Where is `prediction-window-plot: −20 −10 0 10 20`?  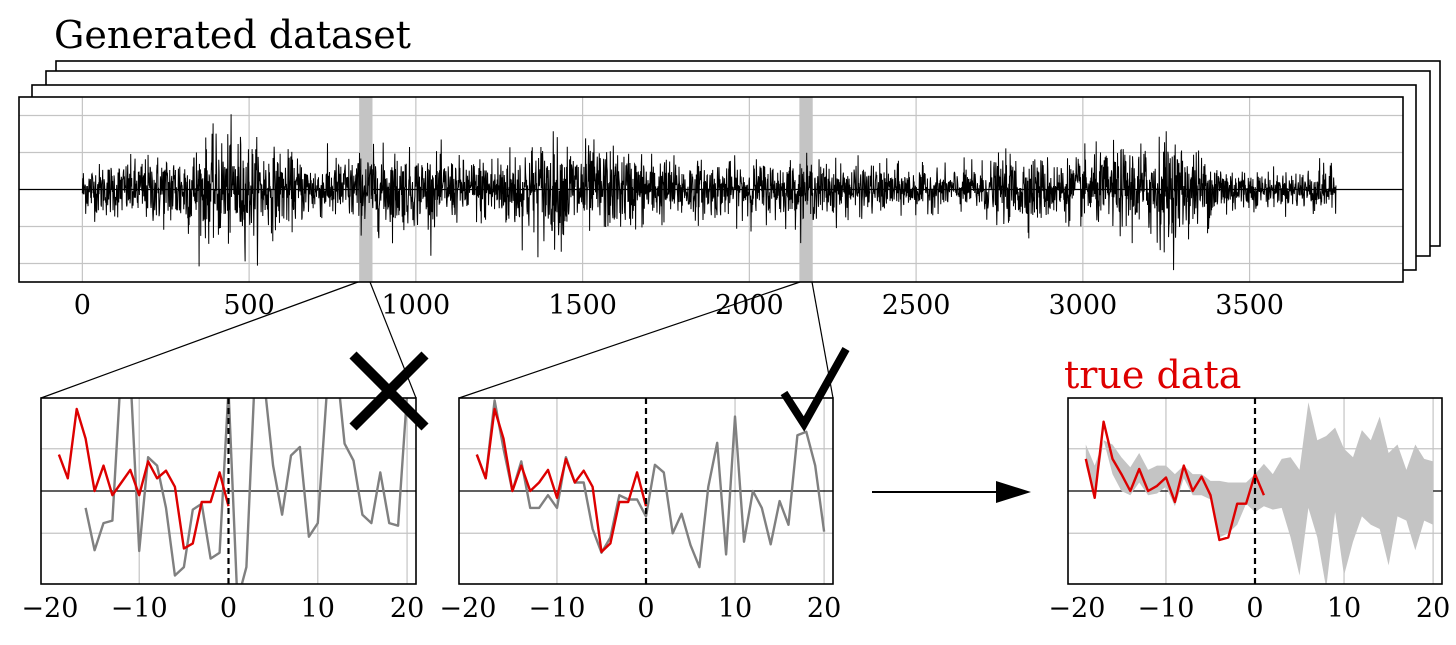 prediction-window-plot: −20 −10 0 10 20 is located at coordinates (1249, 510).